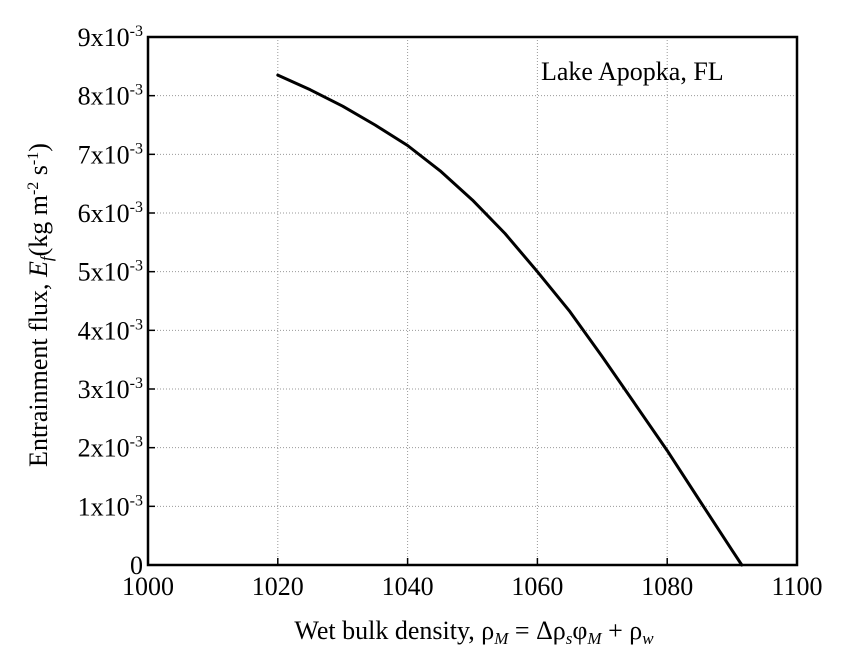 This screenshot has width=847, height=655. I want to click on y-axis-label-text: Entrainment flux,, so click(38, 372).